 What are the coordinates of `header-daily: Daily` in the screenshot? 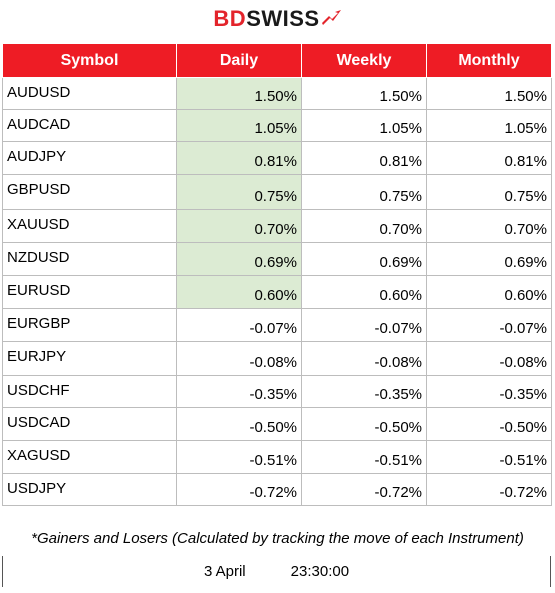 It's located at (239, 60).